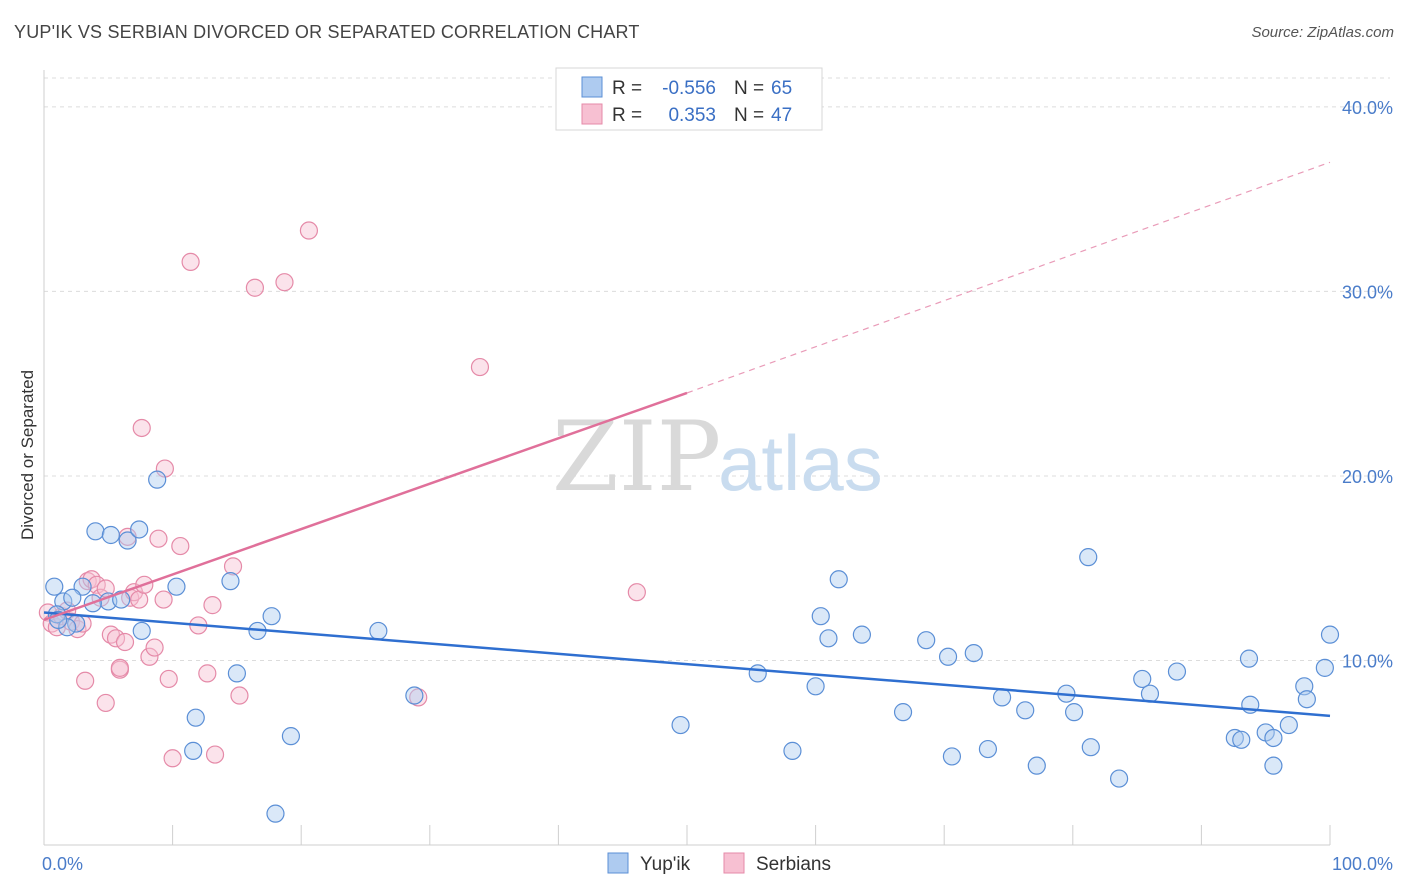 The image size is (1406, 892). I want to click on series-legend: Yup'ik Serbians, so click(719, 863).